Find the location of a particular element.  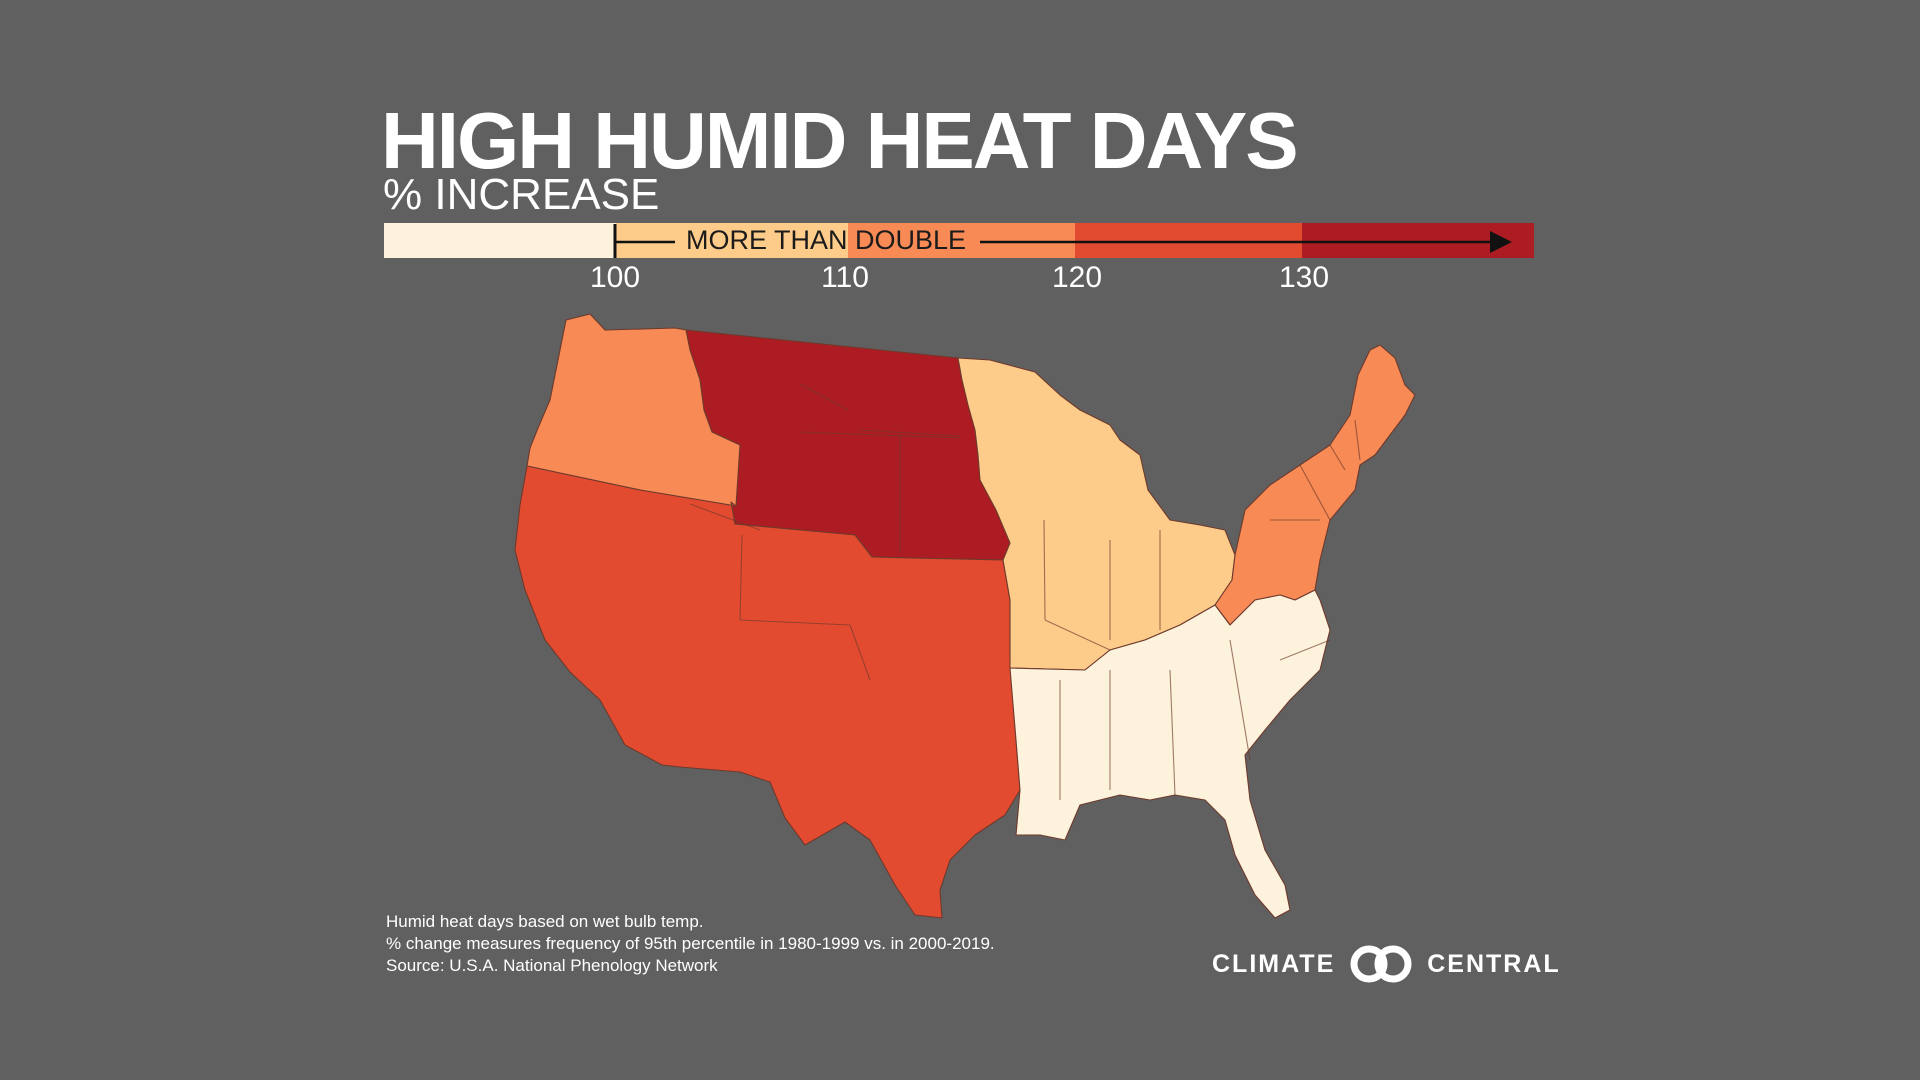

climate-central-logo: CLIMATE CENTRAL is located at coordinates (1386, 964).